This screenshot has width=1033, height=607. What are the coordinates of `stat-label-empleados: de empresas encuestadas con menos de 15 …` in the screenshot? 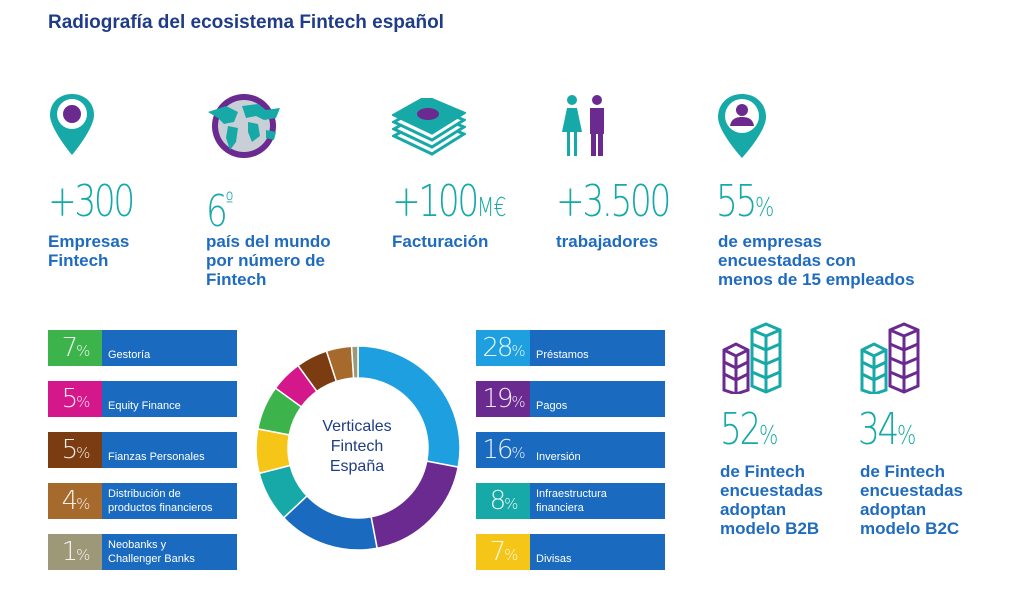 It's located at (816, 260).